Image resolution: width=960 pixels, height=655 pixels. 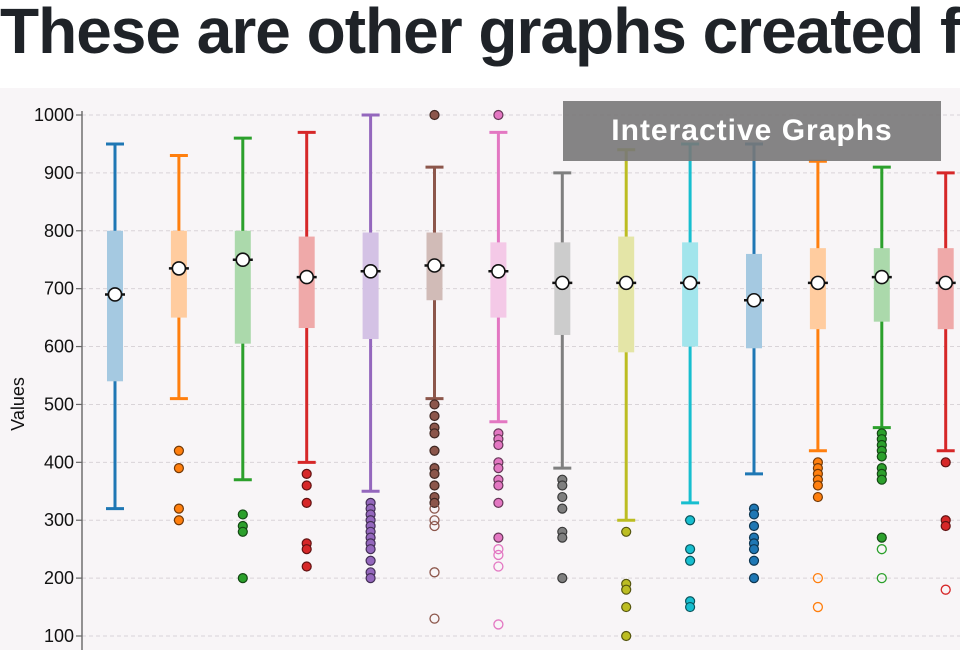 What do you see at coordinates (54, 115) in the screenshot?
I see `y-tick-label: 1000` at bounding box center [54, 115].